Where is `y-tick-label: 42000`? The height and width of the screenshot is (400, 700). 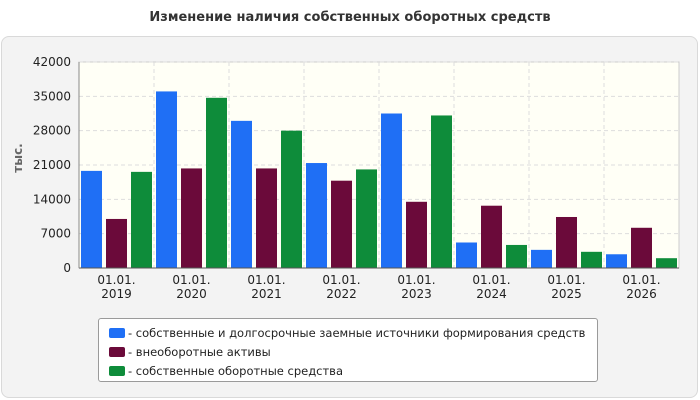
y-tick-label: 42000 is located at coordinates (52, 62).